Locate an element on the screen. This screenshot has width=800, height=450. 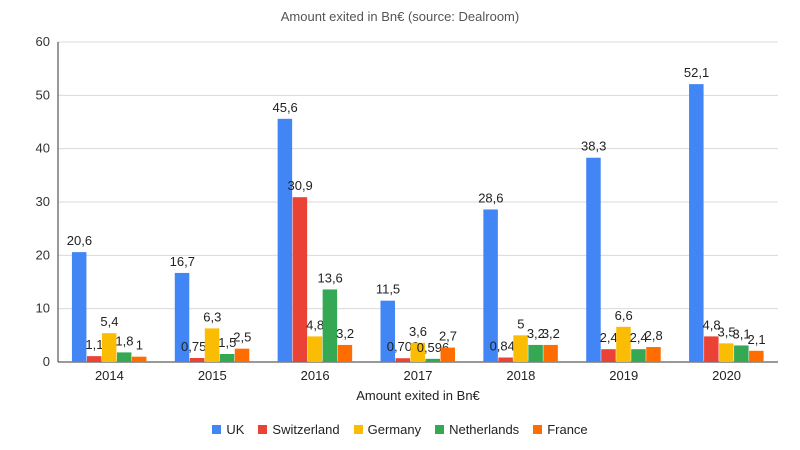
data-label: 5 is located at coordinates (520, 323).